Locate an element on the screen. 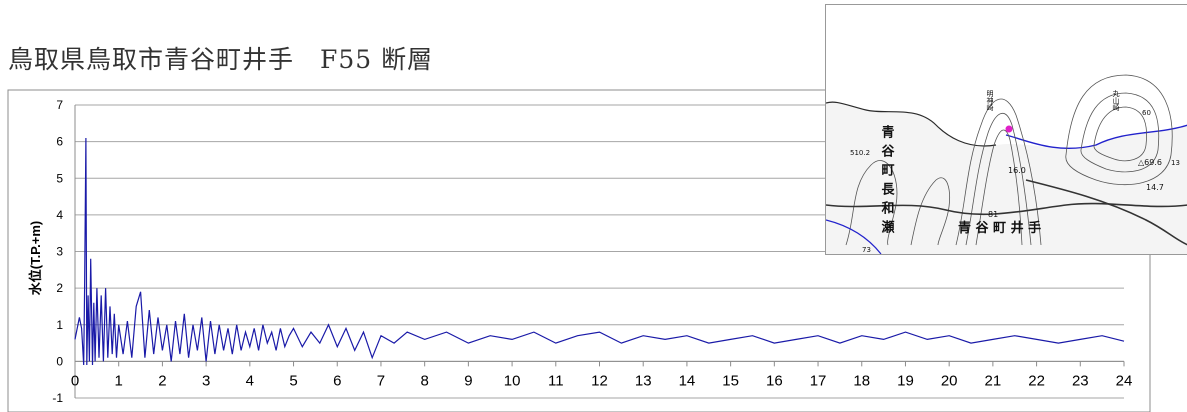 The image size is (1187, 412). page-title: 鳥取県鳥取市青谷町井手 F55 断層 is located at coordinates (221, 59).